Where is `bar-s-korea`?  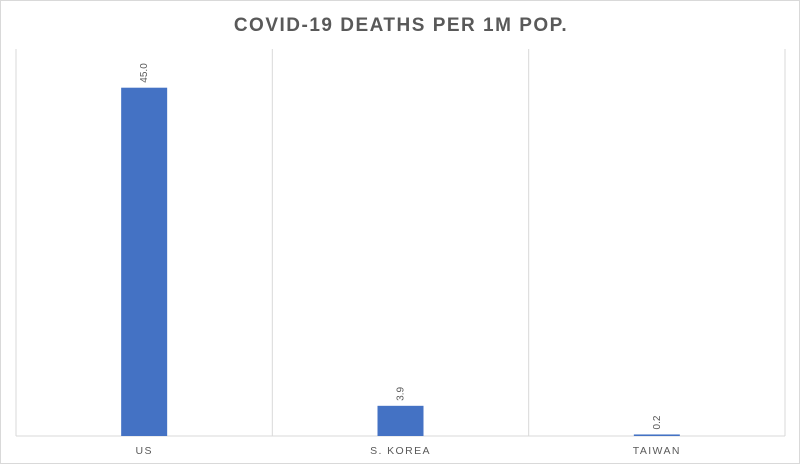 bar-s-korea is located at coordinates (400, 420).